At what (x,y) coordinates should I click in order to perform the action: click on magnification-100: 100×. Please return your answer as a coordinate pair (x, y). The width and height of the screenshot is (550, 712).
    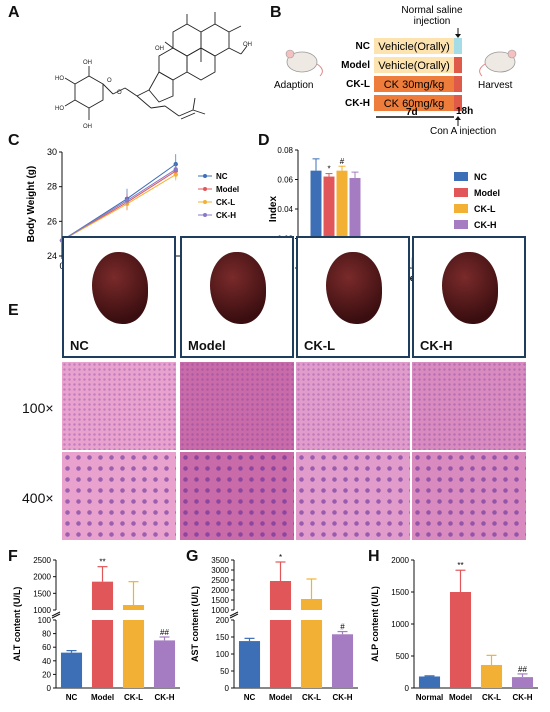
    Looking at the image, I should click on (38, 408).